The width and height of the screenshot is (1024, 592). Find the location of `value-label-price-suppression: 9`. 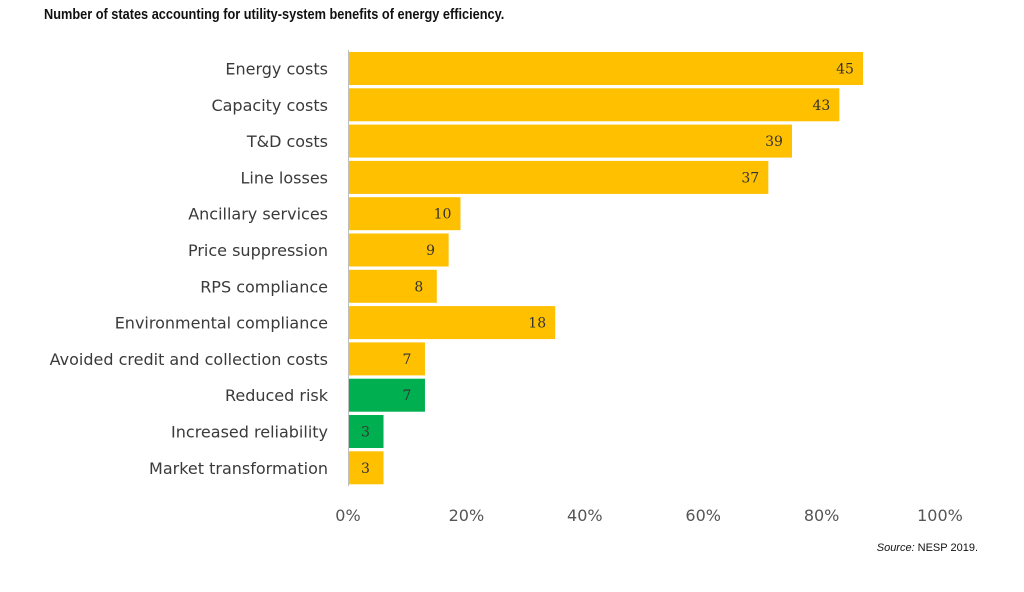

value-label-price-suppression: 9 is located at coordinates (430, 251).